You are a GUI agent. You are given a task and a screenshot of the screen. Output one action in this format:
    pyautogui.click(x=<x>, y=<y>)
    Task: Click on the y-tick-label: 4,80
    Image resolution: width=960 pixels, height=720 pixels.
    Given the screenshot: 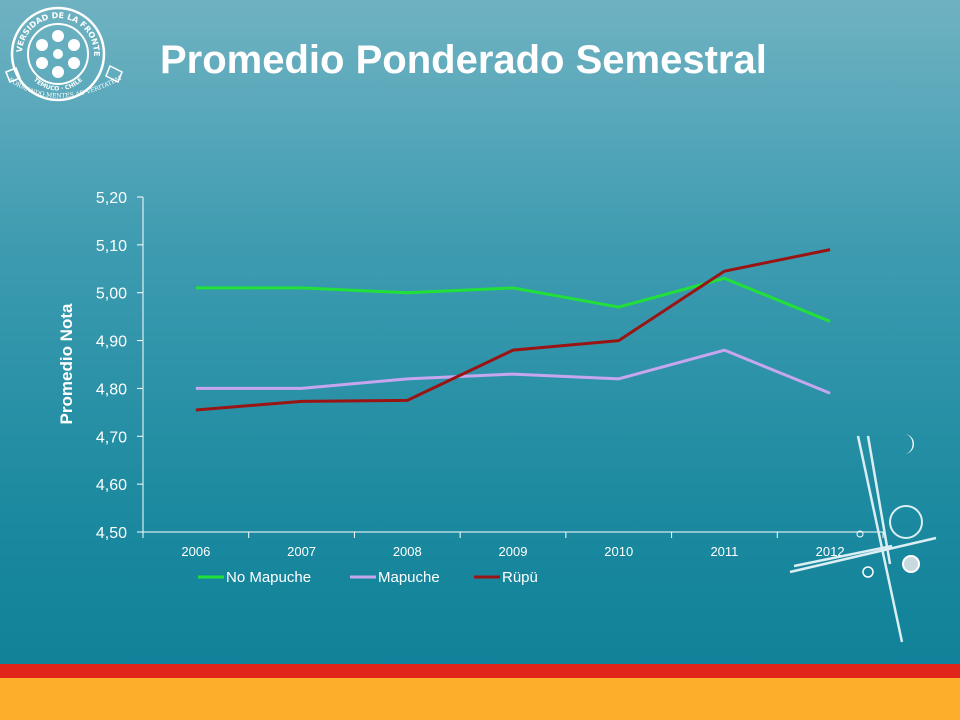 What is the action you would take?
    pyautogui.click(x=111, y=389)
    